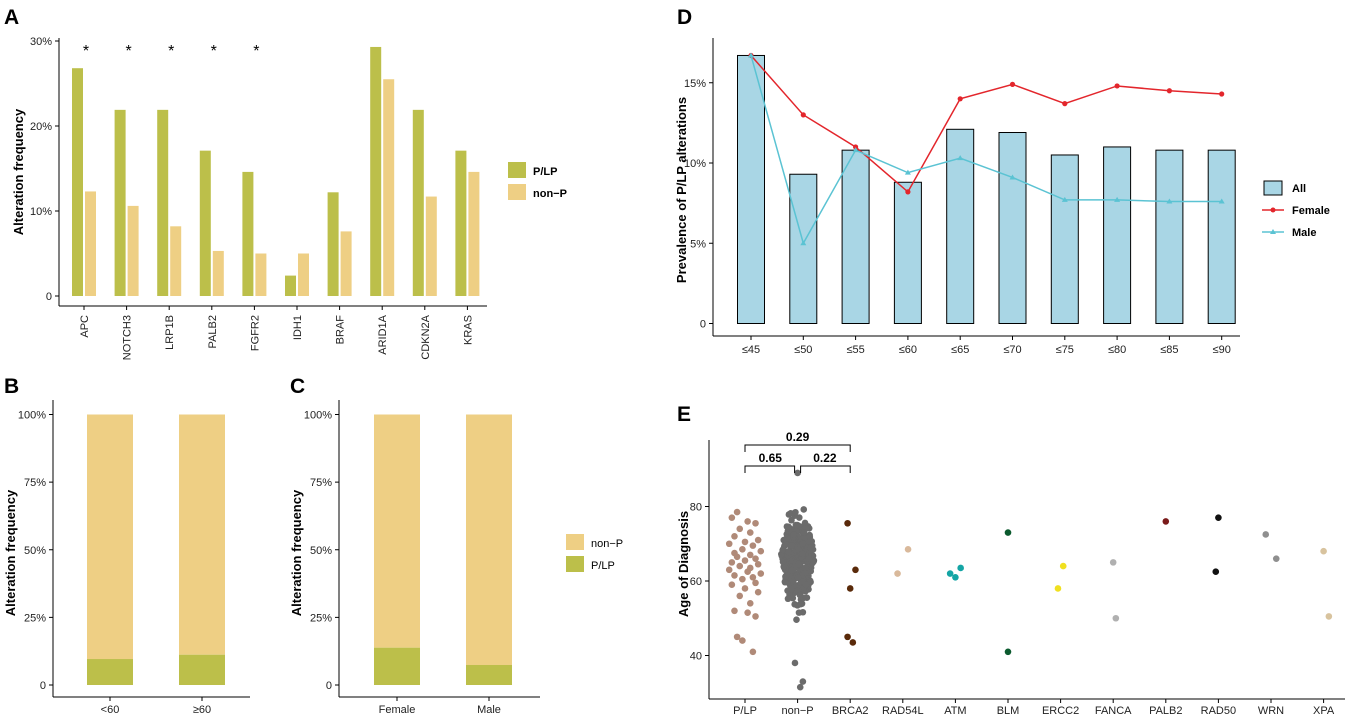 Image resolution: width=1349 pixels, height=714 pixels. I want to click on panel-e-xtick-label: RAD54L, so click(903, 709).